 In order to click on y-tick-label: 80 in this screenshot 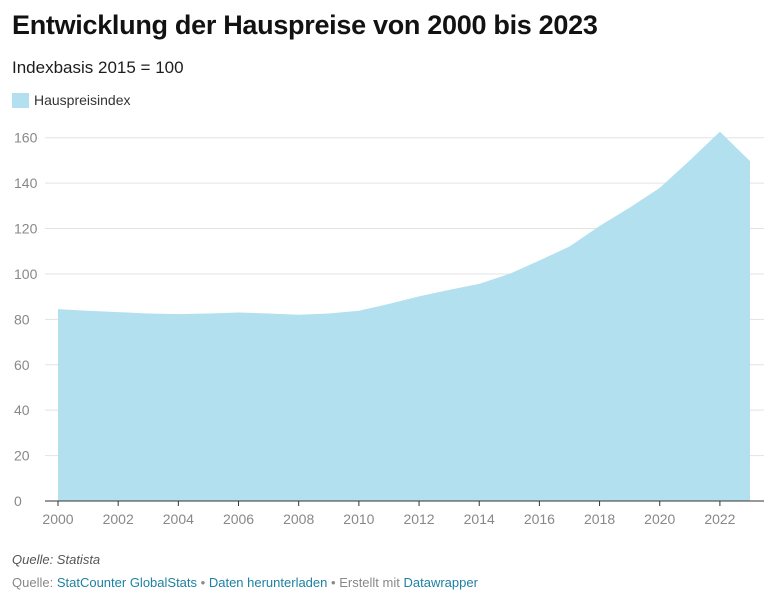, I will do `click(22, 319)`.